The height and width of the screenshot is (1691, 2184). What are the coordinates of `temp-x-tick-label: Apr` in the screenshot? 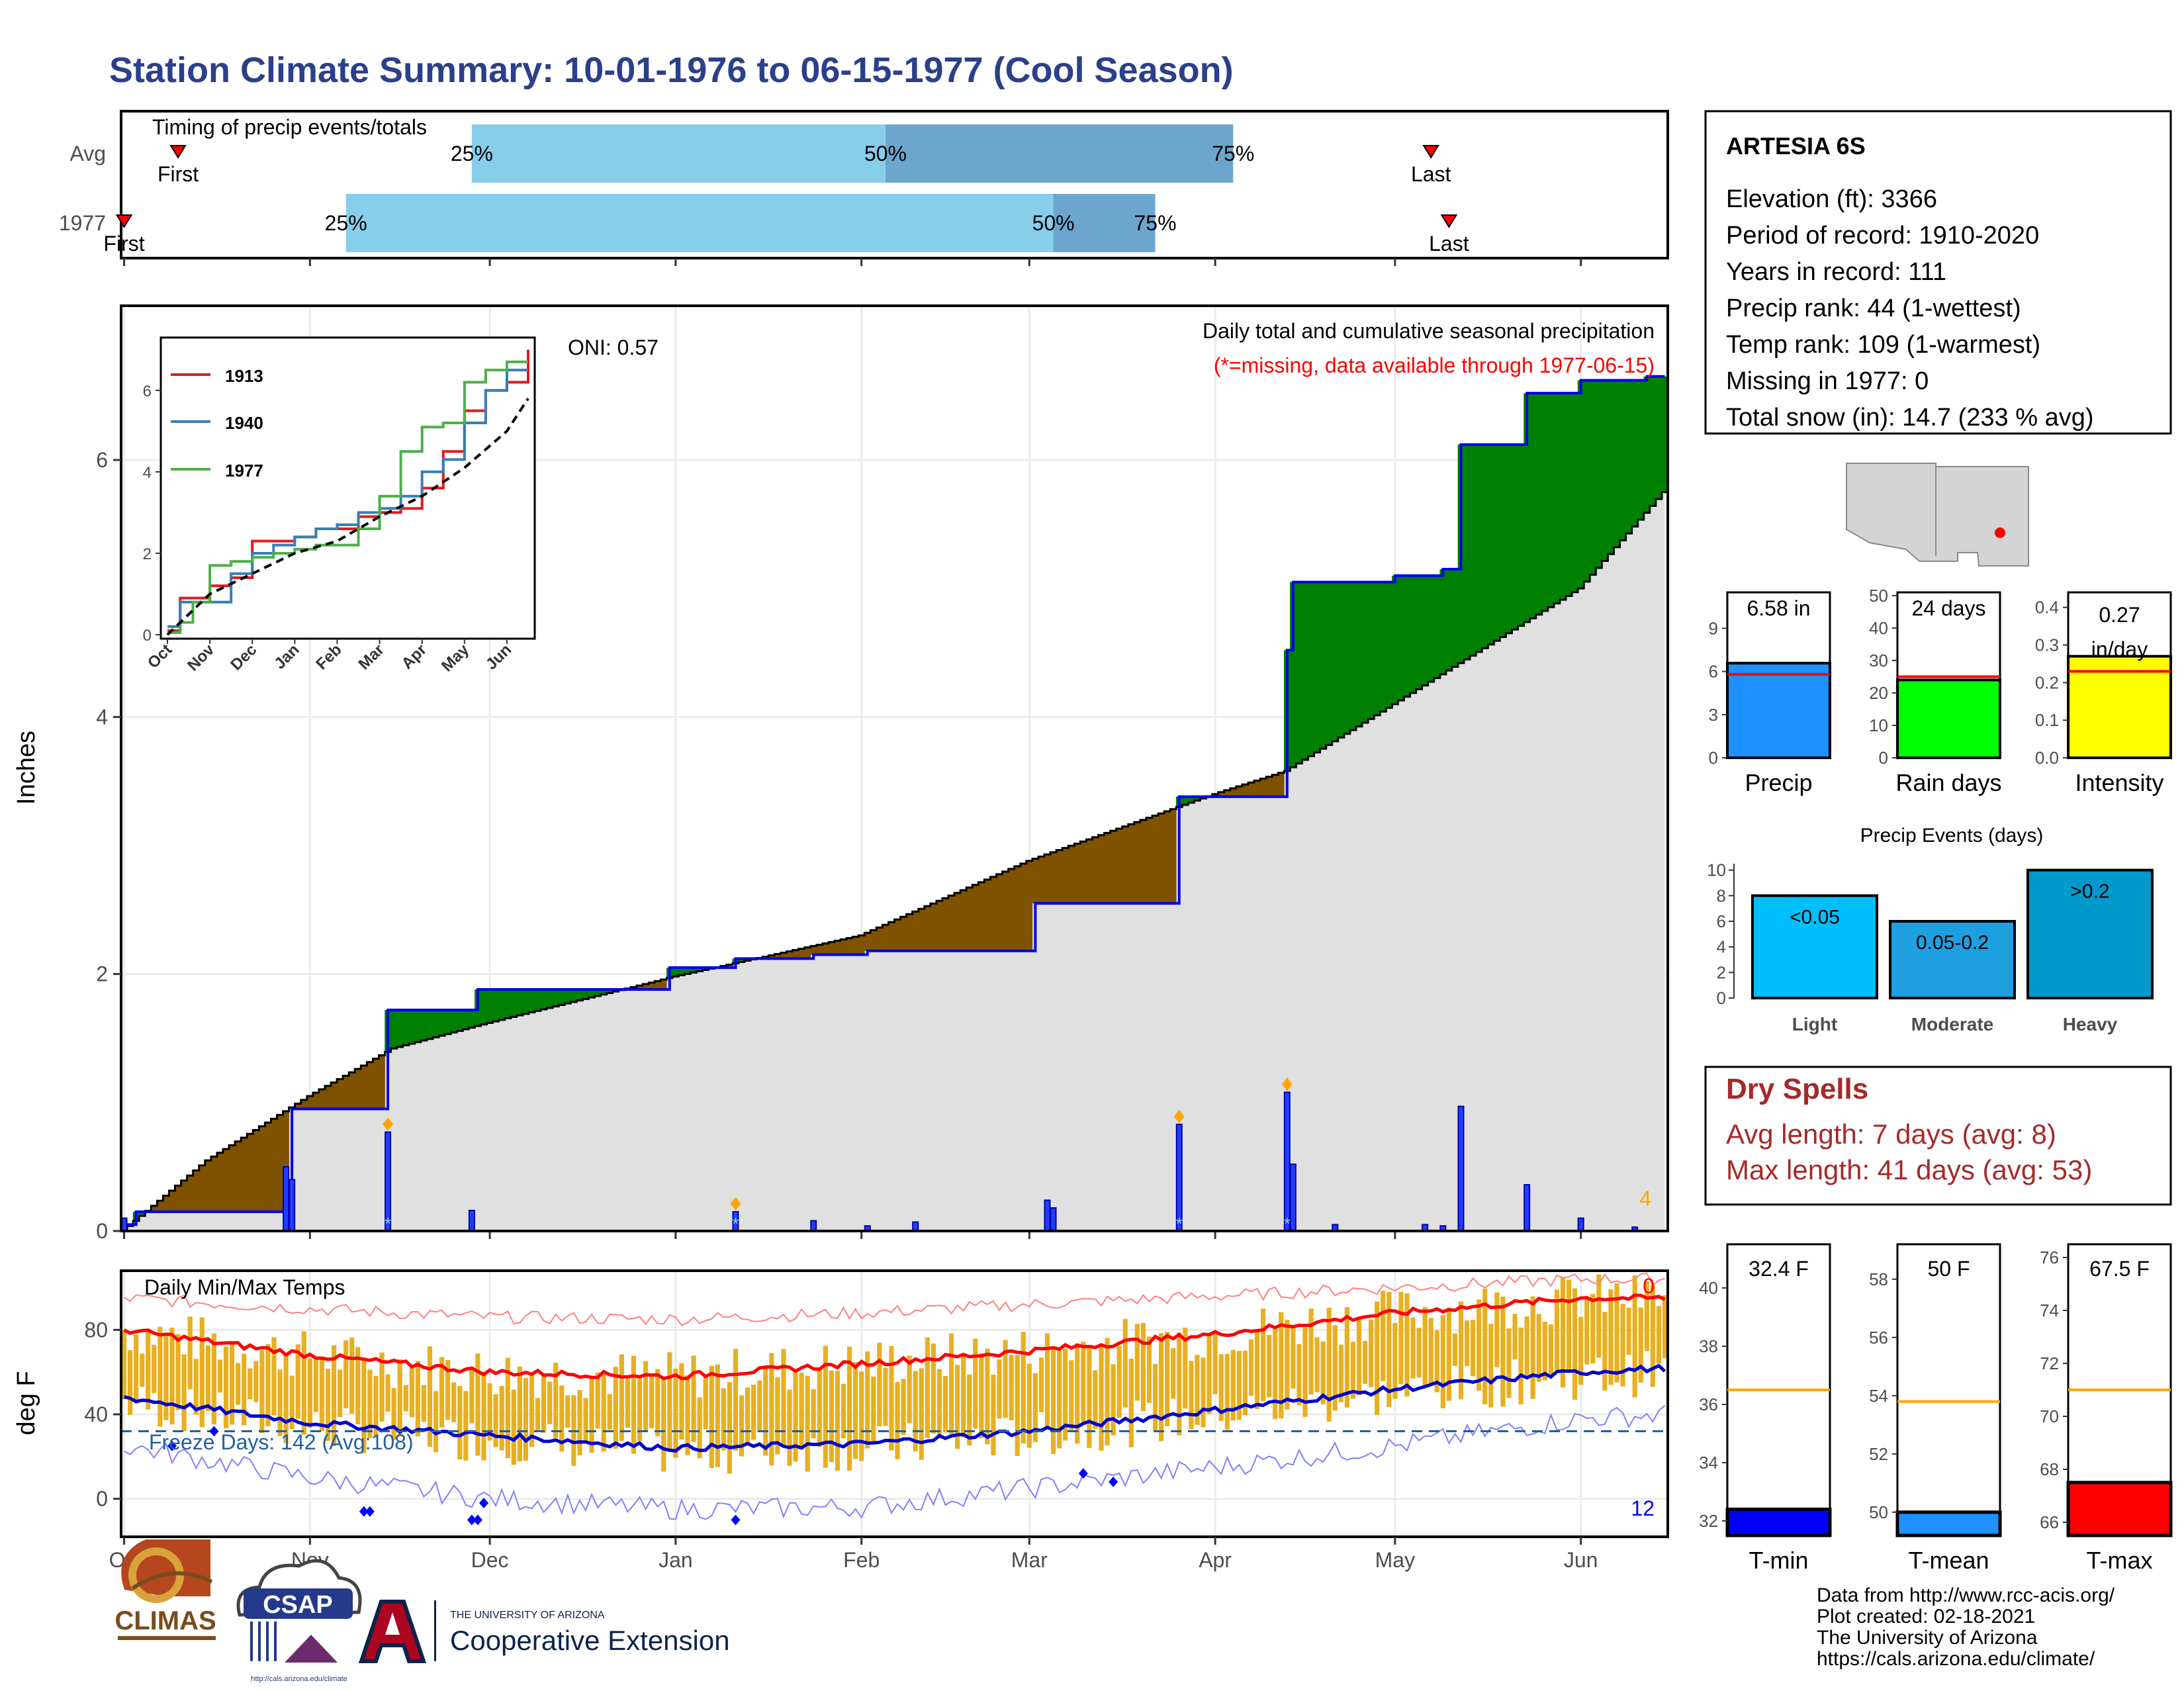 It's located at (1215, 1560).